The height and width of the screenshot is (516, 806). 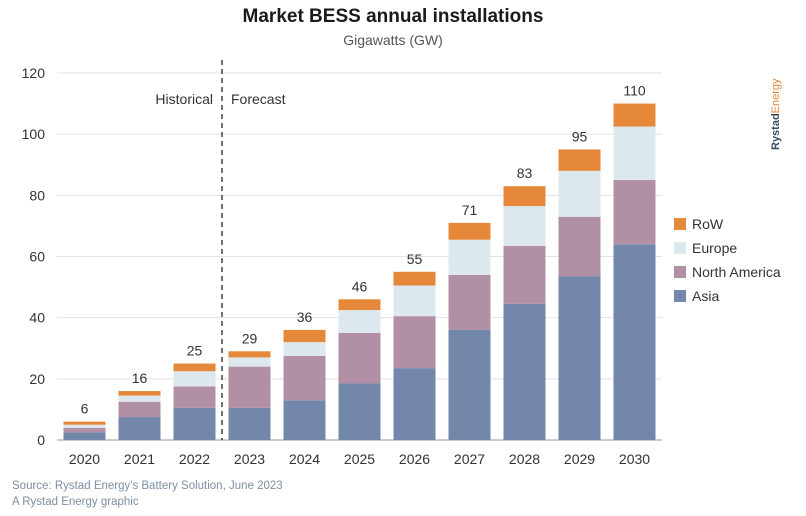 What do you see at coordinates (579, 459) in the screenshot?
I see `x-tick-label: 2029` at bounding box center [579, 459].